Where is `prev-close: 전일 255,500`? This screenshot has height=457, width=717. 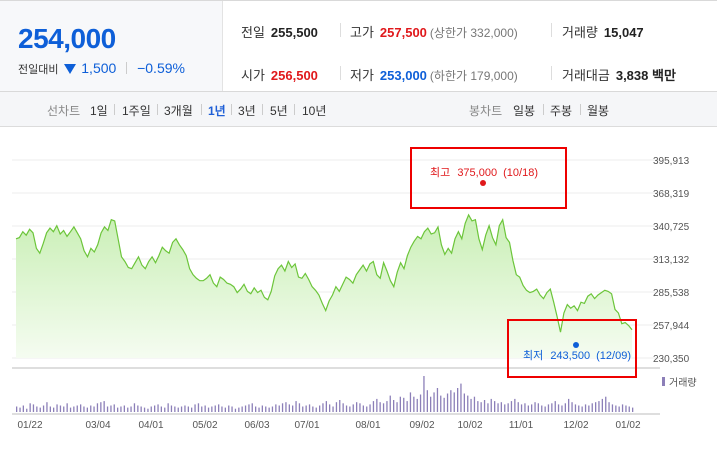 prev-close: 전일 255,500 is located at coordinates (279, 31).